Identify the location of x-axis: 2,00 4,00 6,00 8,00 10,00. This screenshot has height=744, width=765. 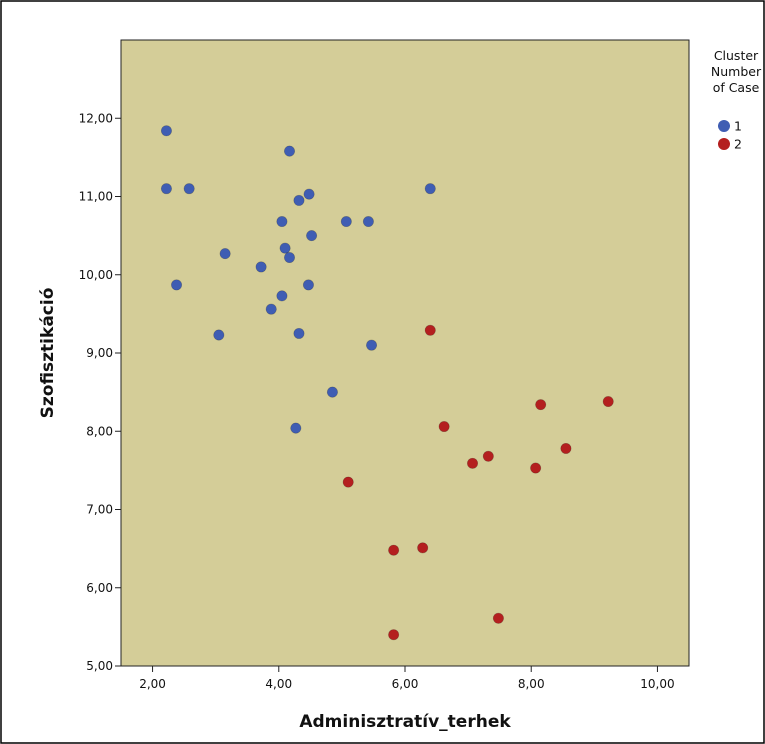
(407, 678).